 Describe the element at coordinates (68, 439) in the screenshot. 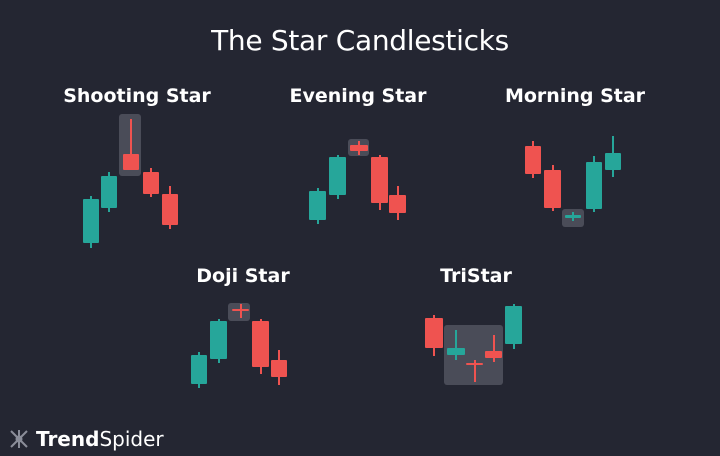

I see `logo-text-bold: Trend` at that location.